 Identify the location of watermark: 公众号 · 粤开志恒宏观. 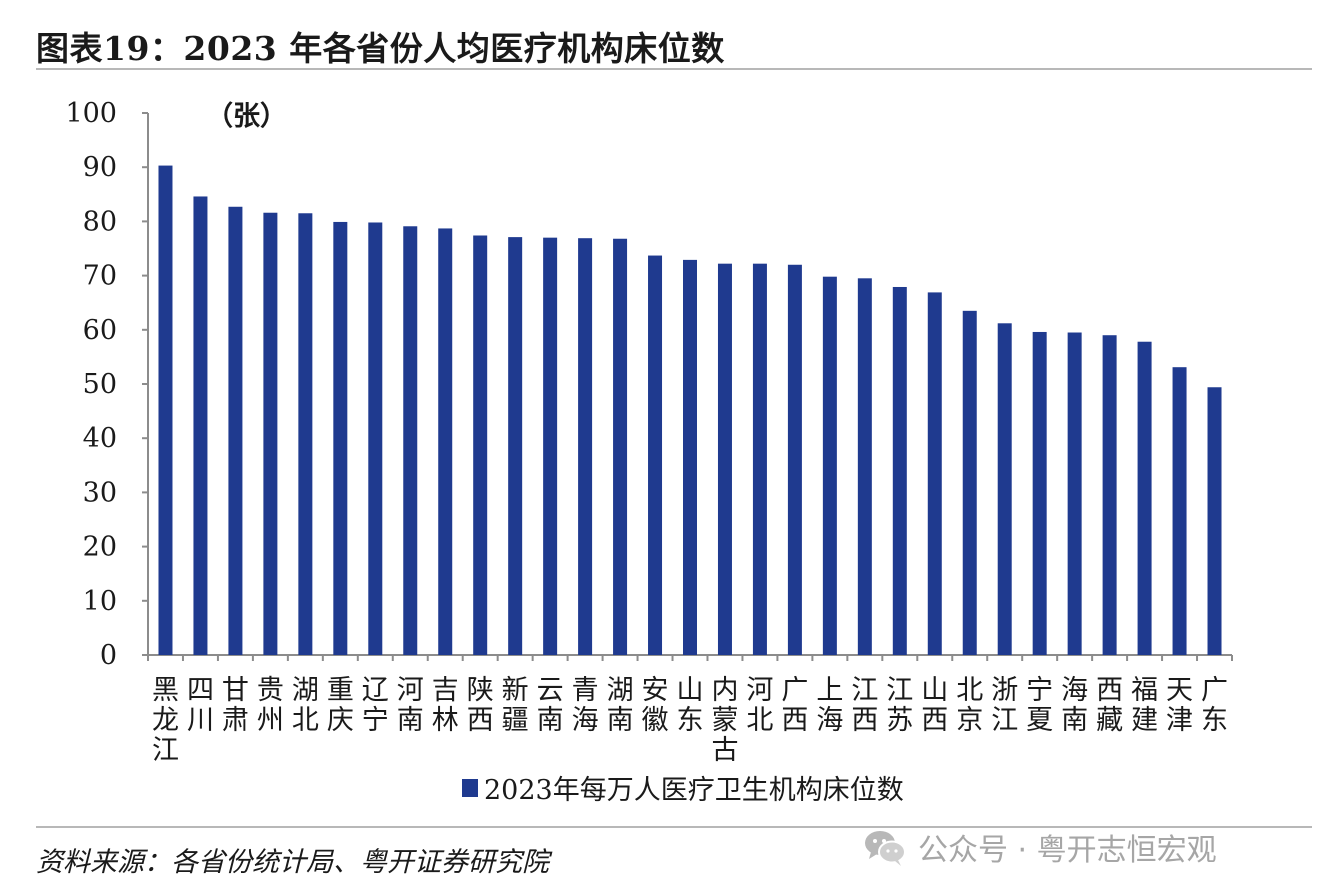
(1039, 847).